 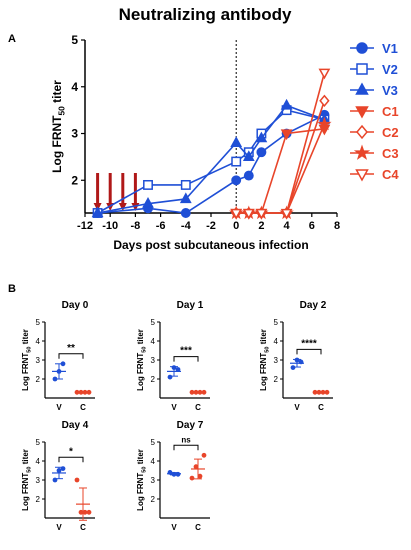 I want to click on series-line-c4, so click(x=281, y=143).